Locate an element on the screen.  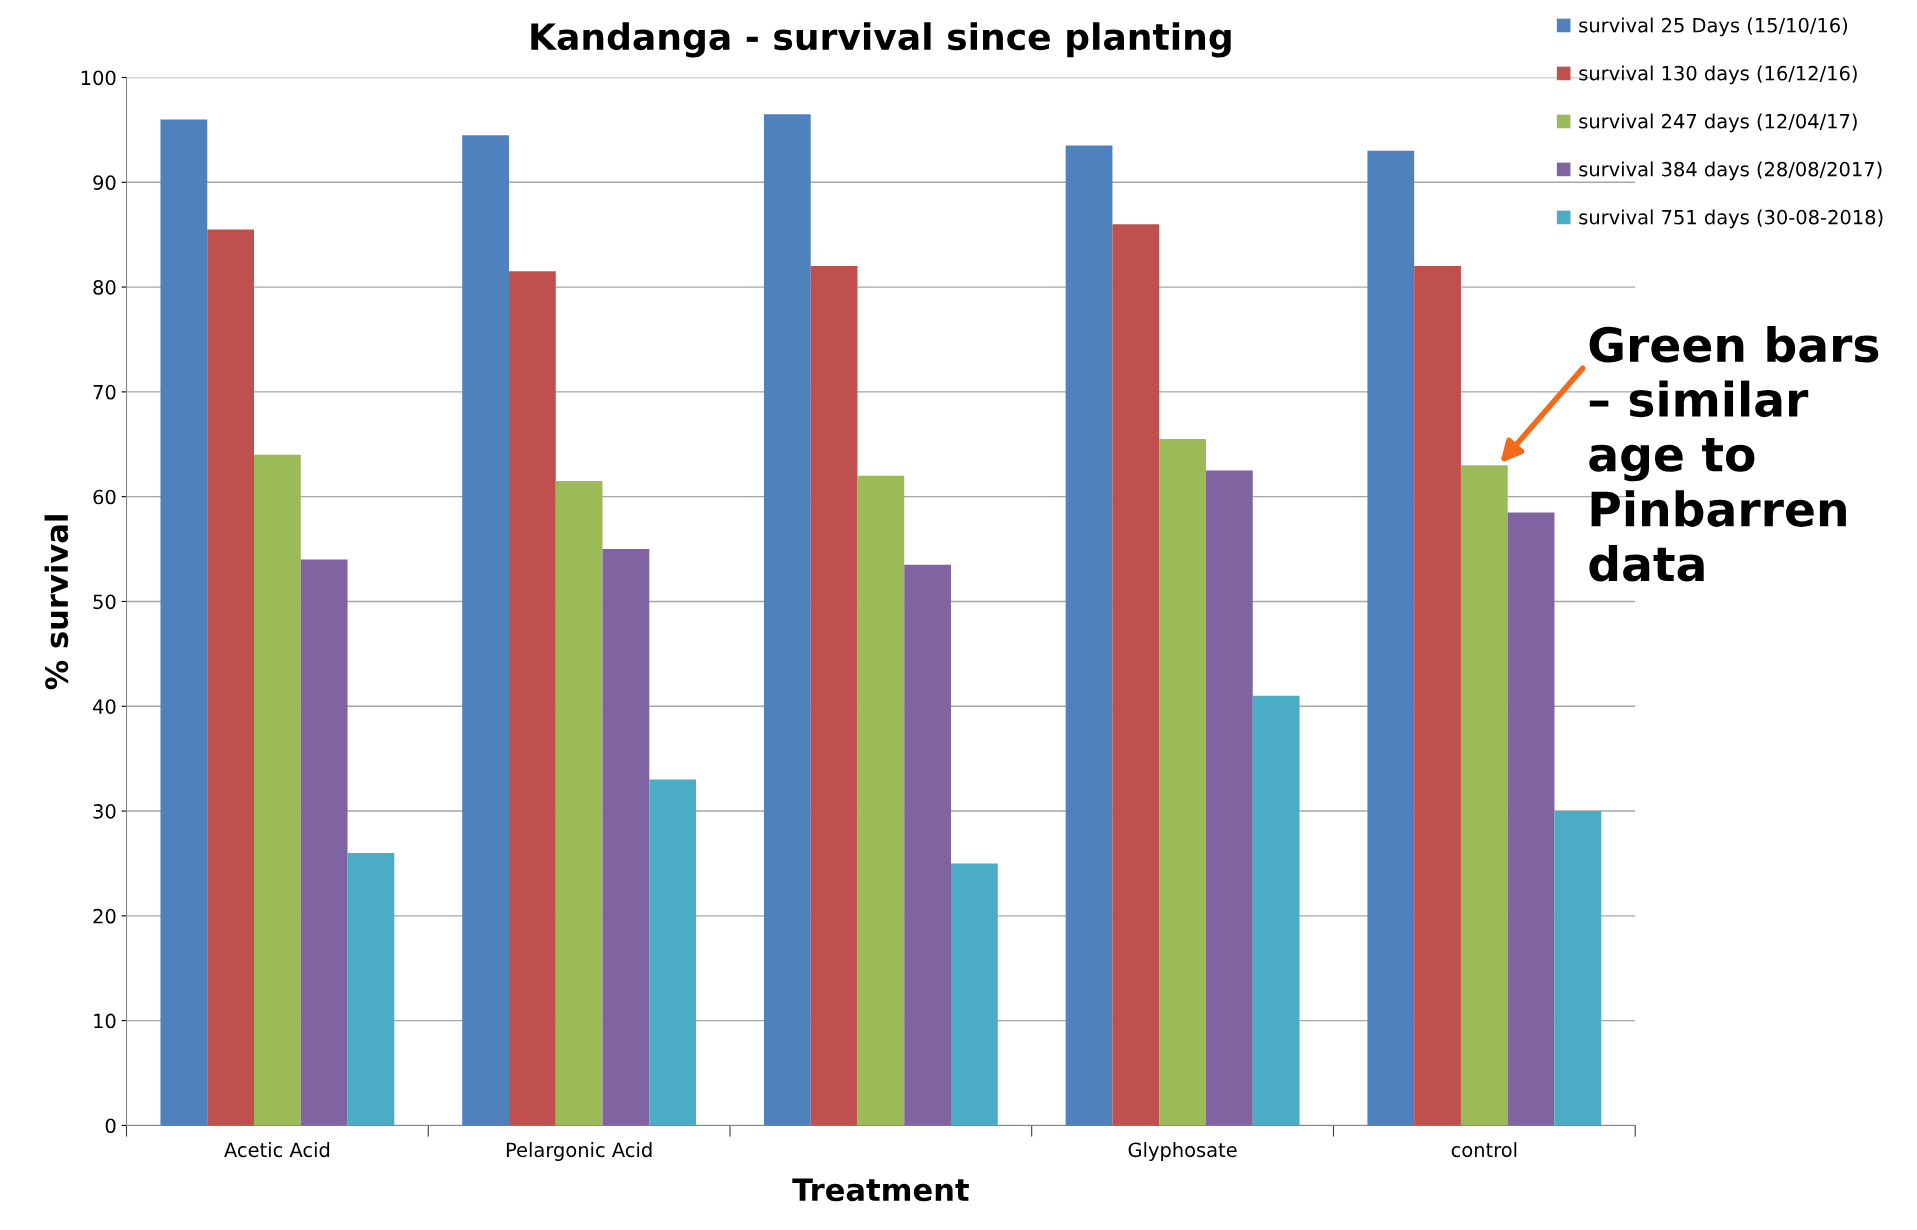
legend-label: survival 751 days (30-08-2018) is located at coordinates (1731, 219).